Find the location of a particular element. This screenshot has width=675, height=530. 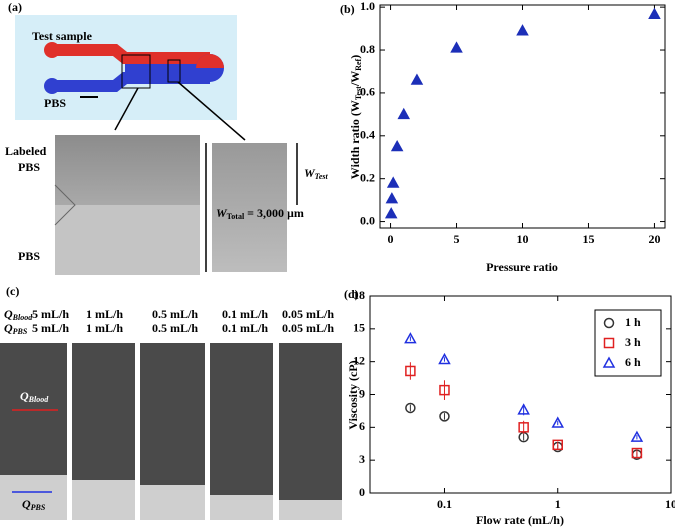

y-tick-label: 0.4 is located at coordinates (367, 135).